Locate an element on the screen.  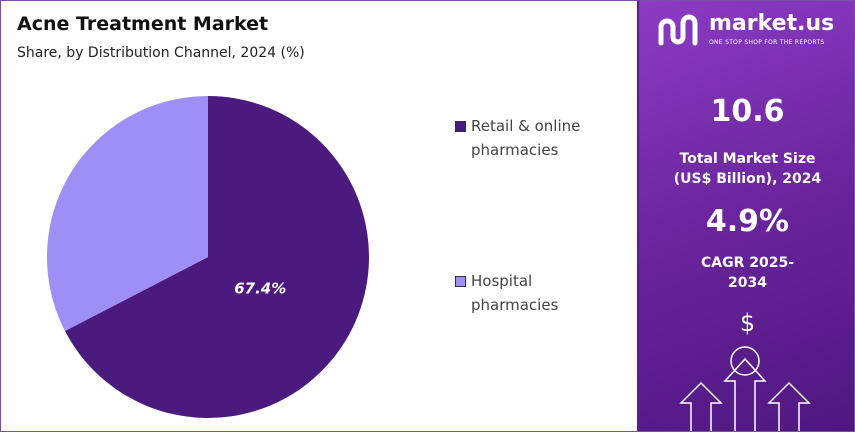
legend-label: Retail & online pharmacies is located at coordinates (526, 138).